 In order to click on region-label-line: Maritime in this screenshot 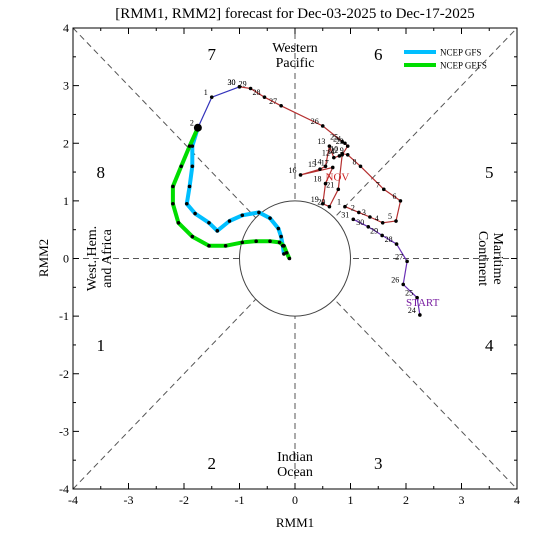, I will do `click(497, 258)`.